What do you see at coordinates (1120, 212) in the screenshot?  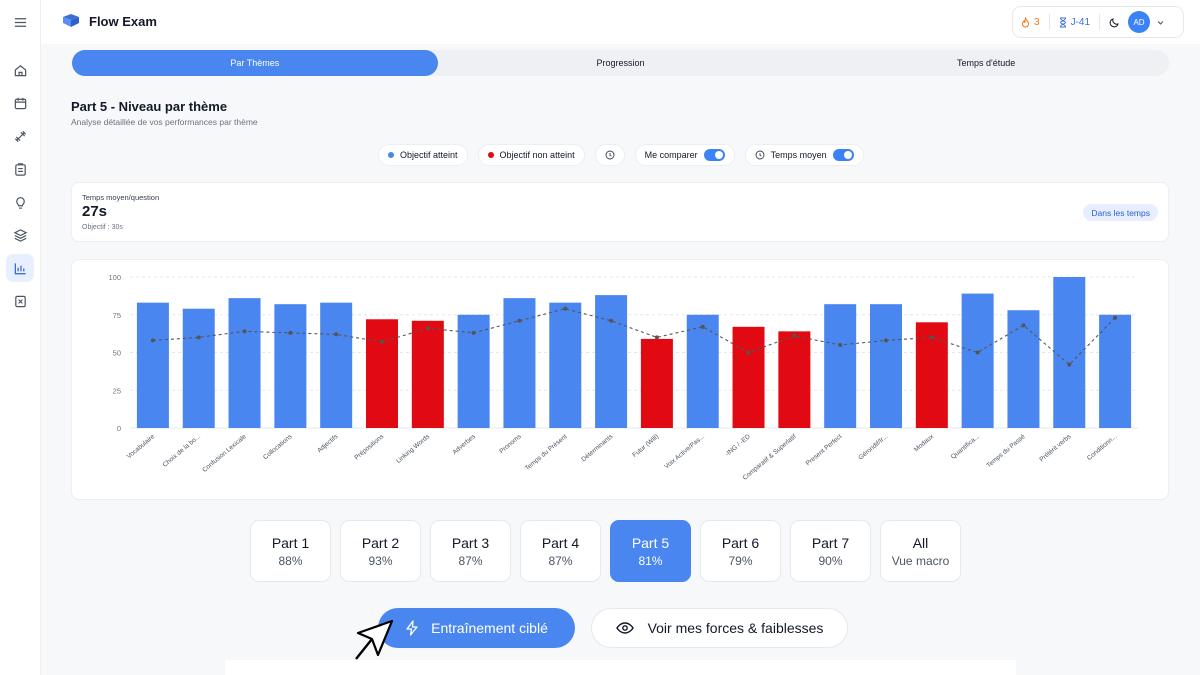 I see `status-badge: Dans les temps` at bounding box center [1120, 212].